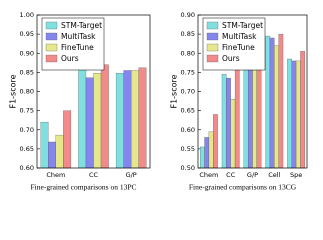  What do you see at coordinates (27, 15) in the screenshot?
I see `y-tick-label: 1.00` at bounding box center [27, 15].